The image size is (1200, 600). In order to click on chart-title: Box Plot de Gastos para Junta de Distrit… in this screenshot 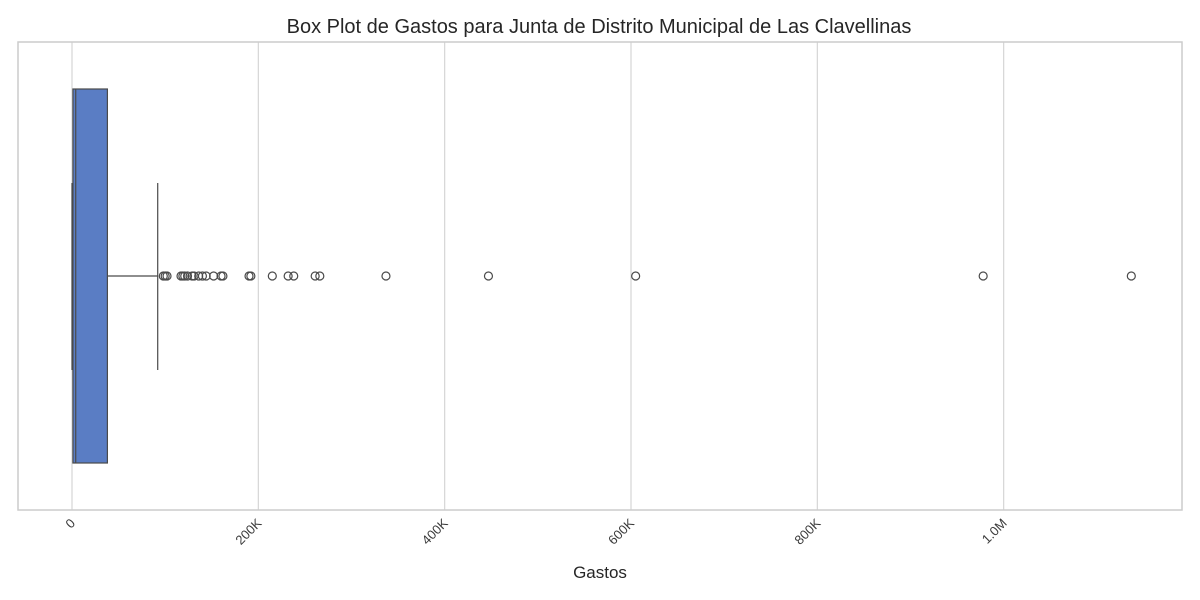, I will do `click(599, 27)`.